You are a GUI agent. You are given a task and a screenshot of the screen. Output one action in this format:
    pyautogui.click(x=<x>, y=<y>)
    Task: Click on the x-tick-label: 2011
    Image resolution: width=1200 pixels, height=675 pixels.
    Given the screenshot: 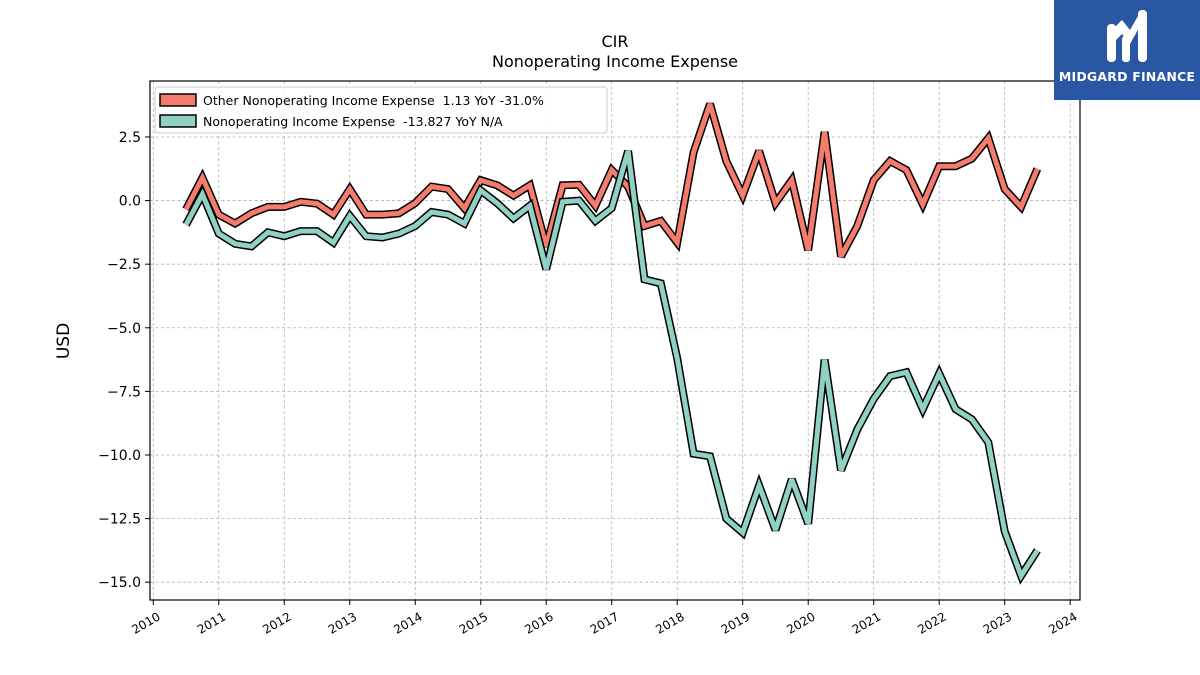 What is the action you would take?
    pyautogui.click(x=211, y=622)
    